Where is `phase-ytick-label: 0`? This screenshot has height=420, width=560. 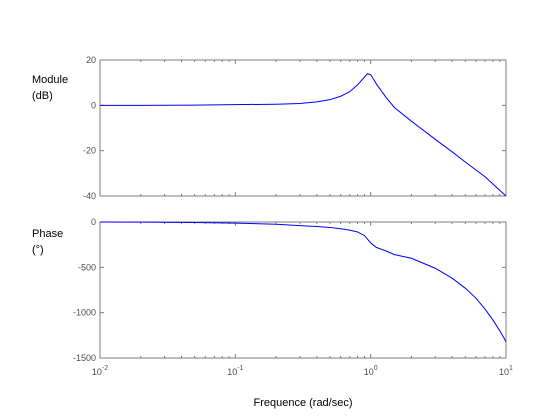
phase-ytick-label: 0 is located at coordinates (93, 222).